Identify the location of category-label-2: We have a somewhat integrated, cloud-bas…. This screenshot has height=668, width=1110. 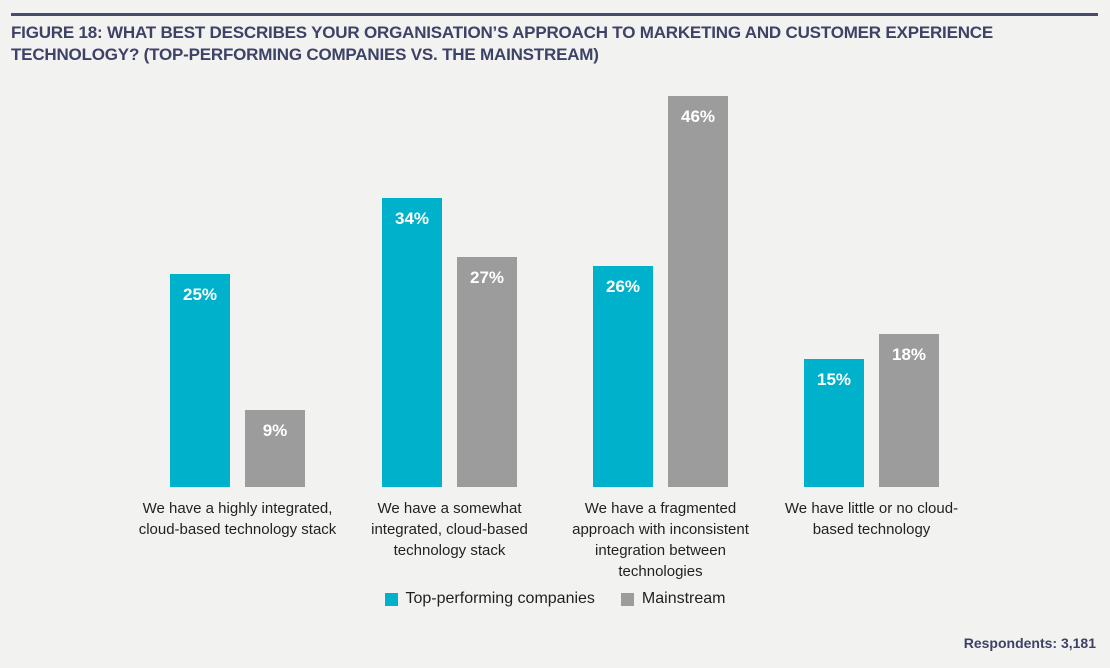
(449, 529).